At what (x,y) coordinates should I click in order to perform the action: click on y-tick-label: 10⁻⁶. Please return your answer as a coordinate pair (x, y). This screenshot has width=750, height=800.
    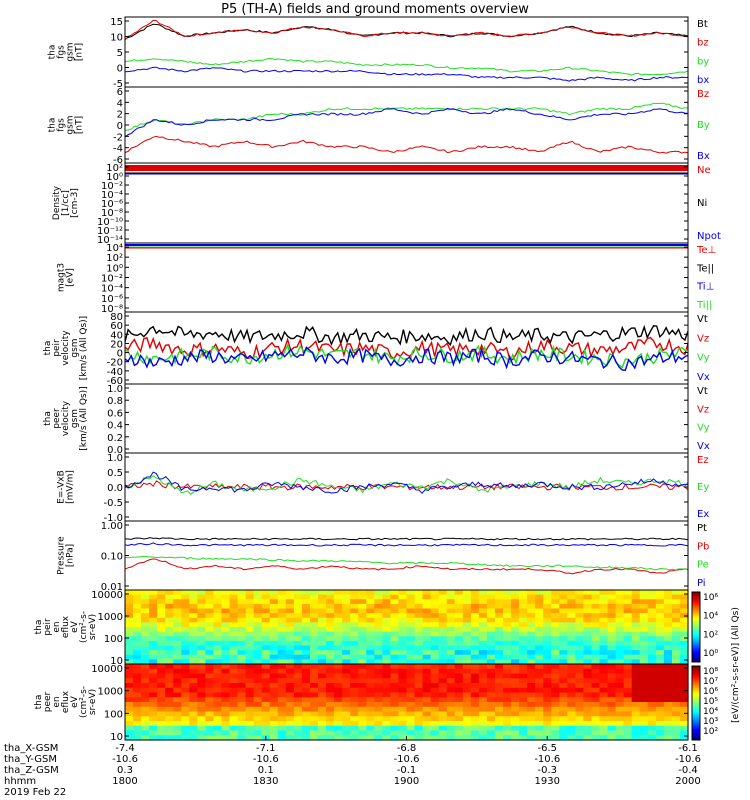
    Looking at the image, I should click on (112, 299).